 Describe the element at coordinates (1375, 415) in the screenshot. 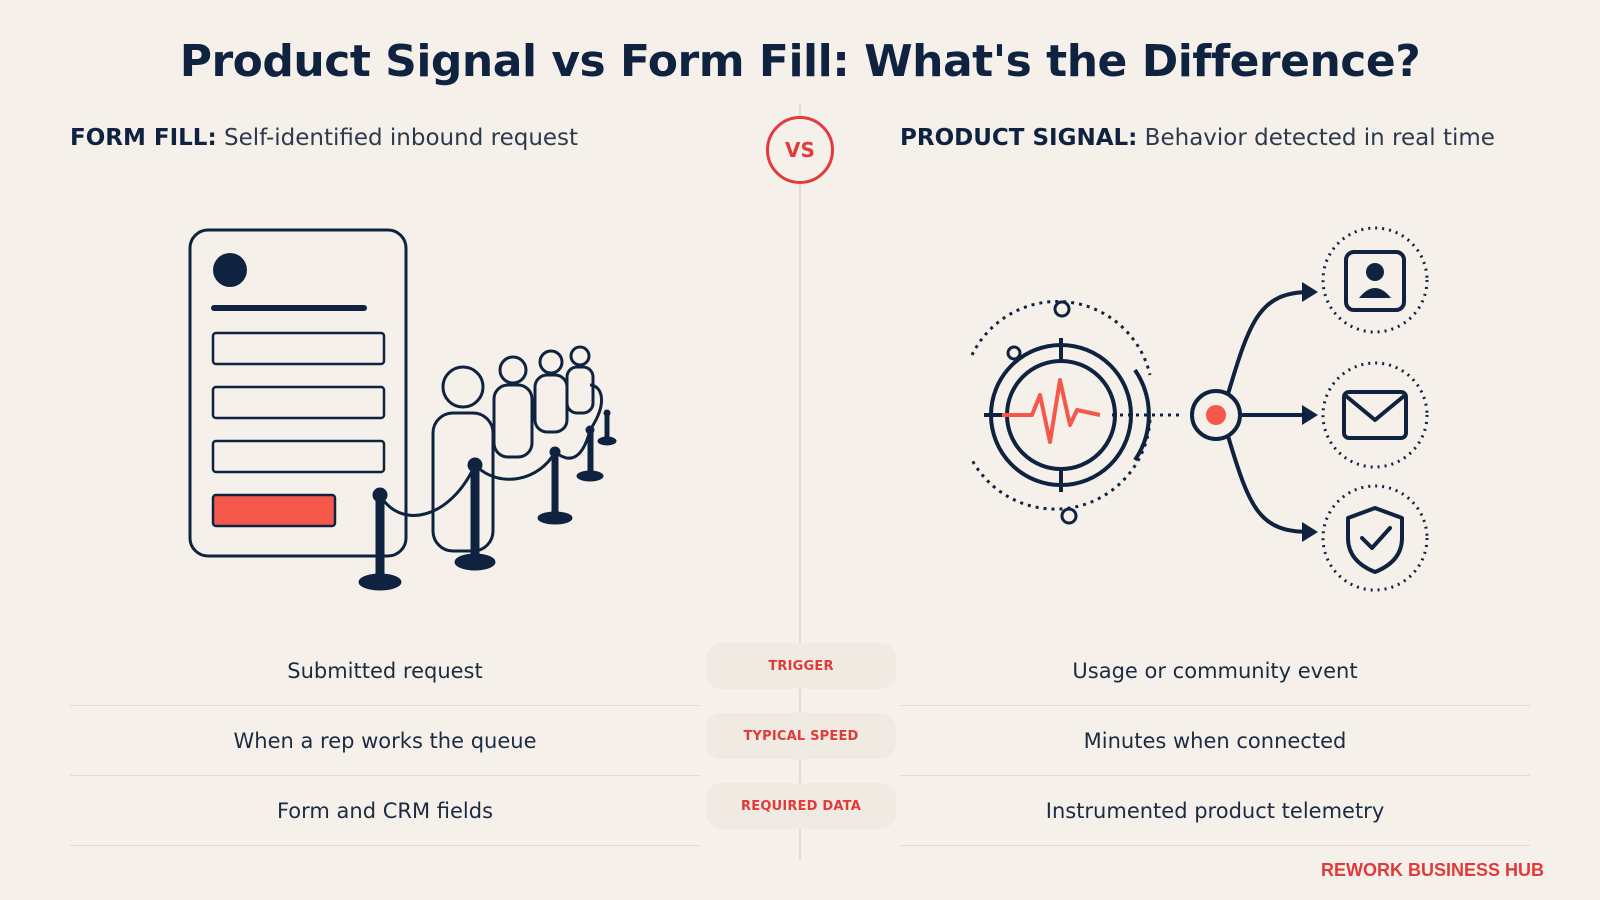

I see `mail-icon` at that location.